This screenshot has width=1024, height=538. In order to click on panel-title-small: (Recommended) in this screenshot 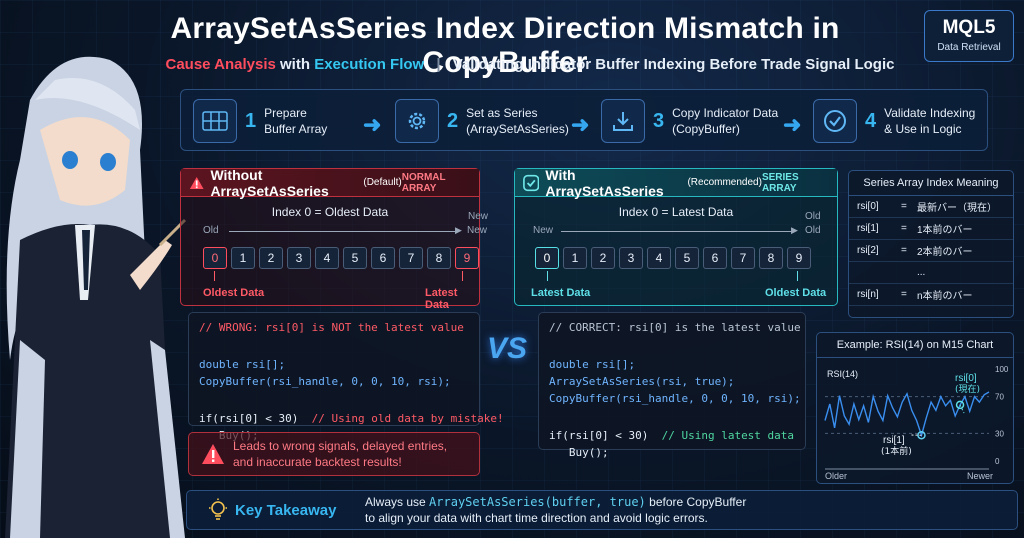, I will do `click(724, 182)`.